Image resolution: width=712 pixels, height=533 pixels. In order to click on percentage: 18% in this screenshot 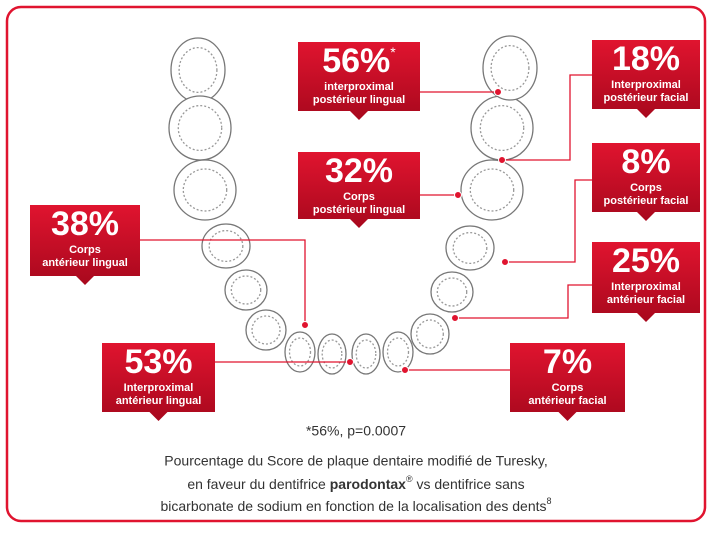, I will do `click(646, 59)`.